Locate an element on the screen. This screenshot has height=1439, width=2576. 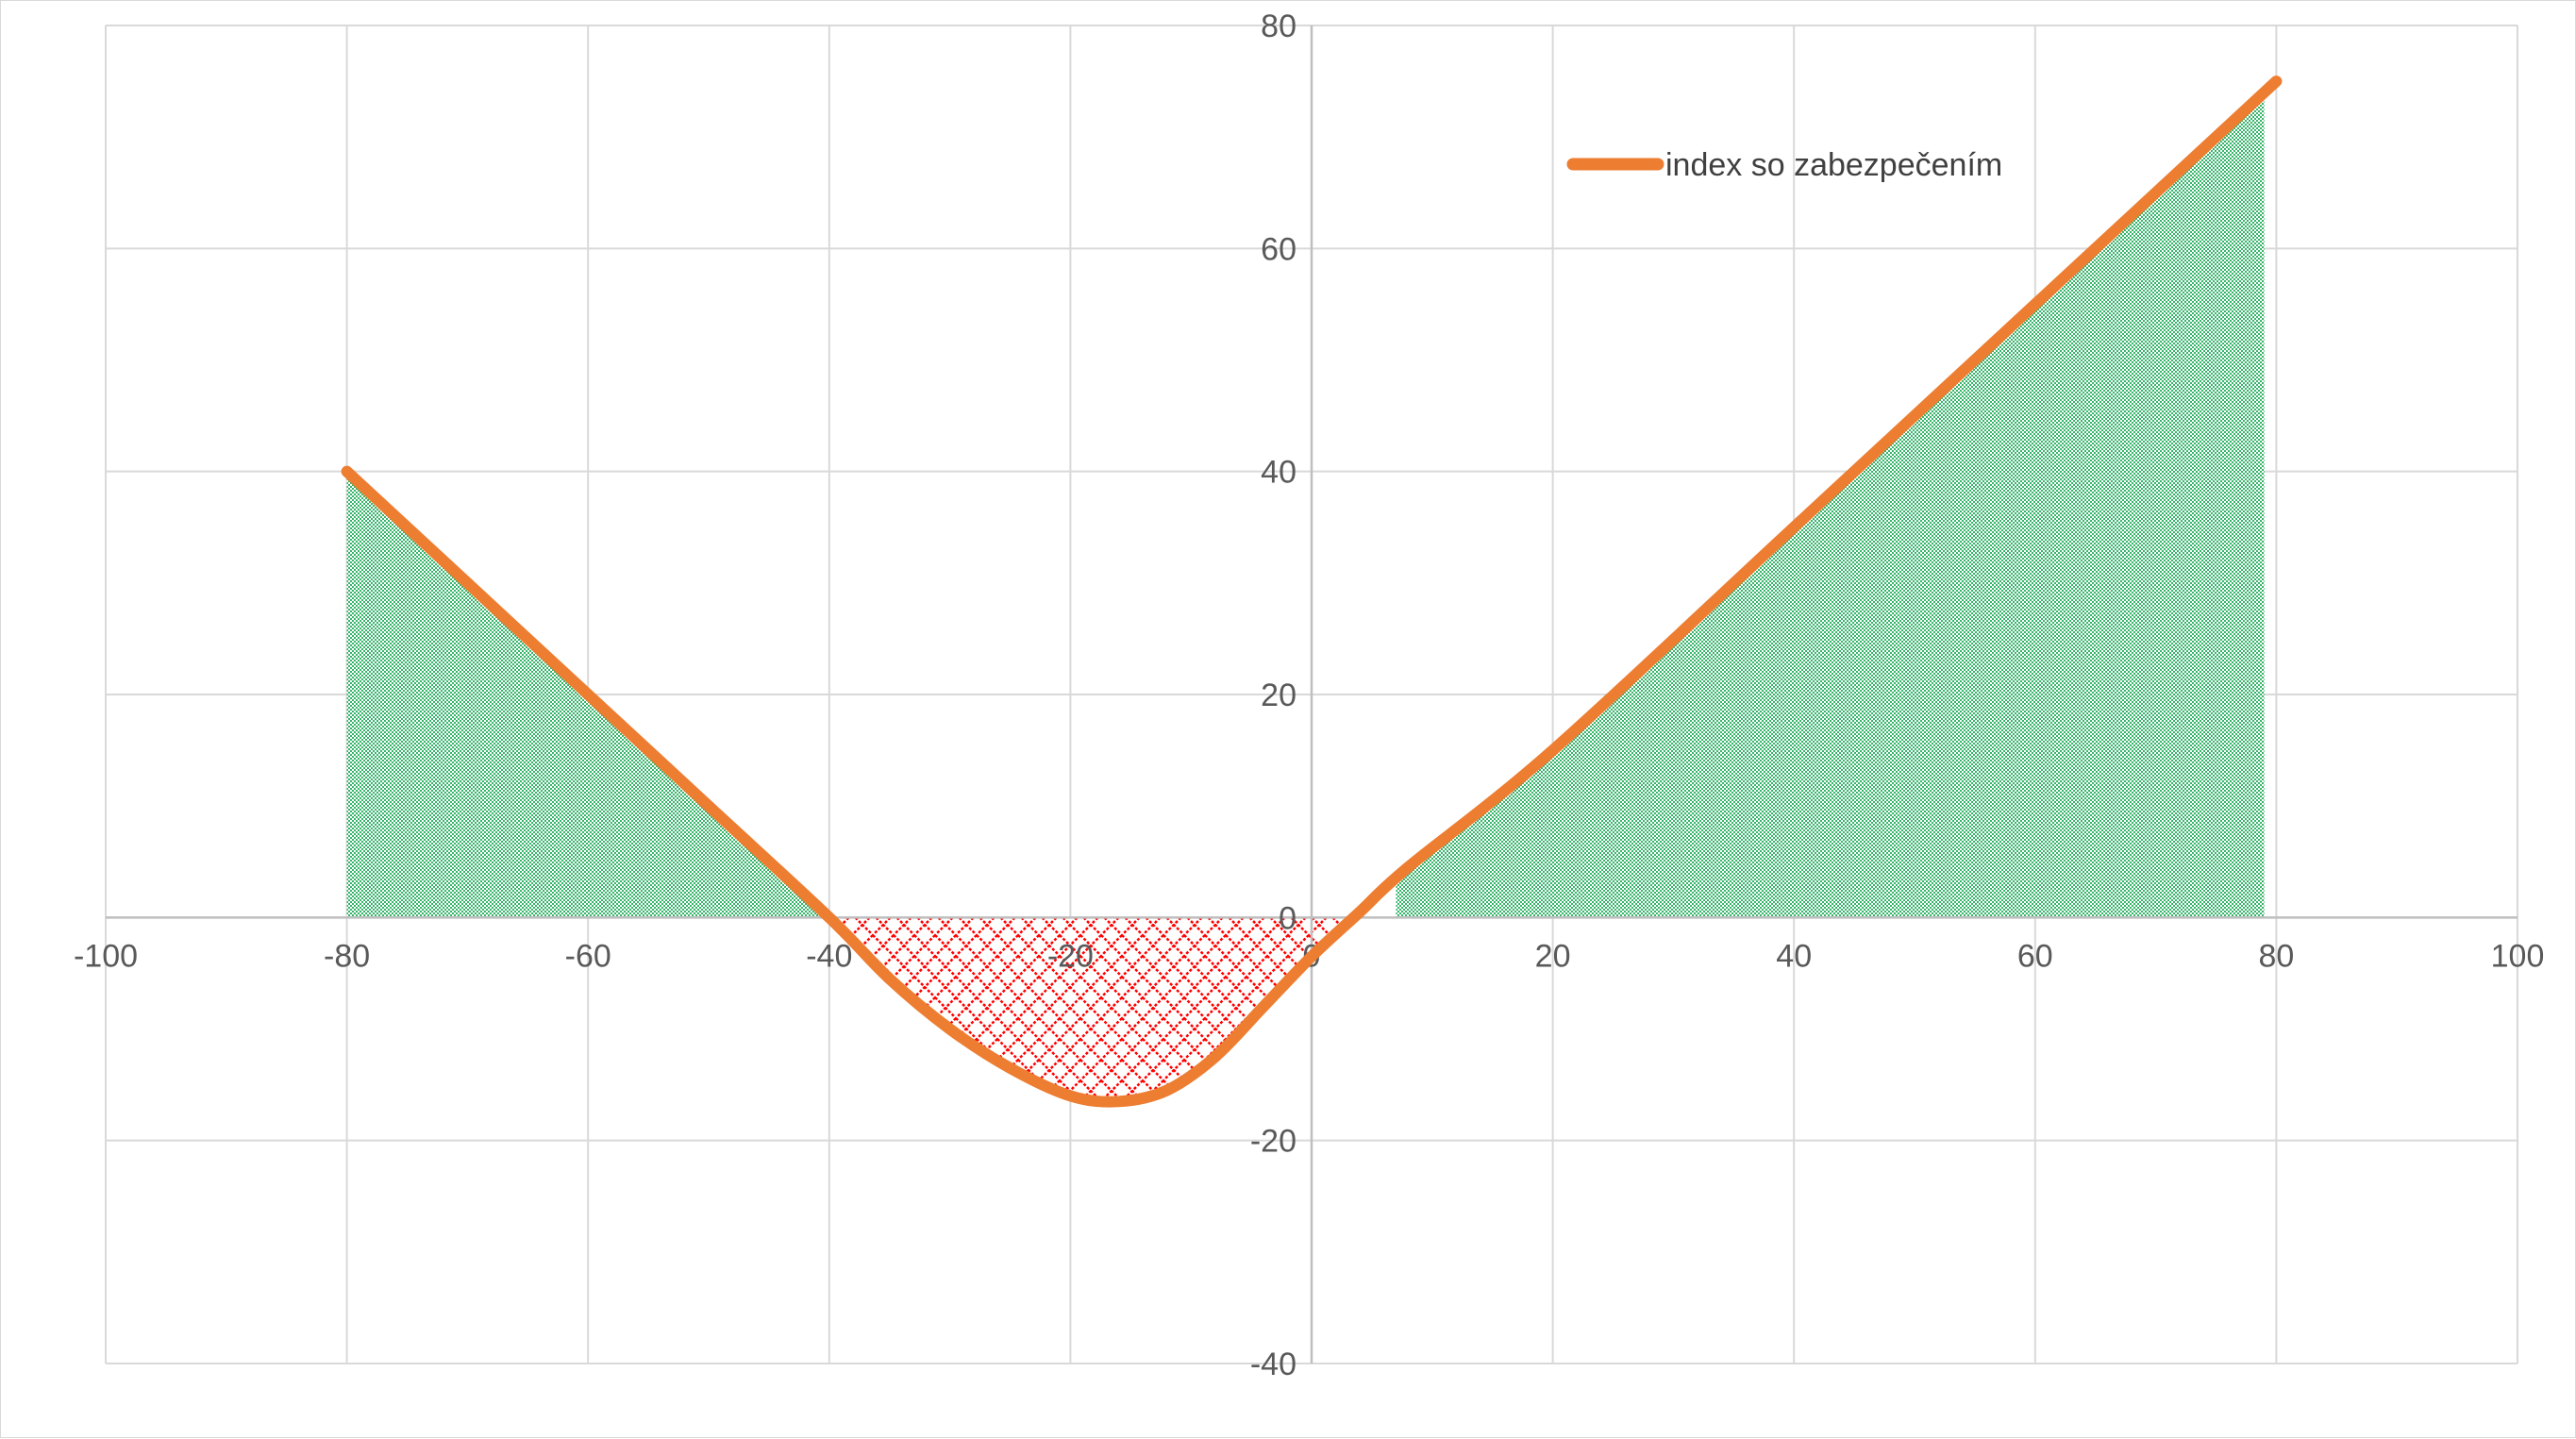
legend-label: index so zabezpečením is located at coordinates (1833, 165).